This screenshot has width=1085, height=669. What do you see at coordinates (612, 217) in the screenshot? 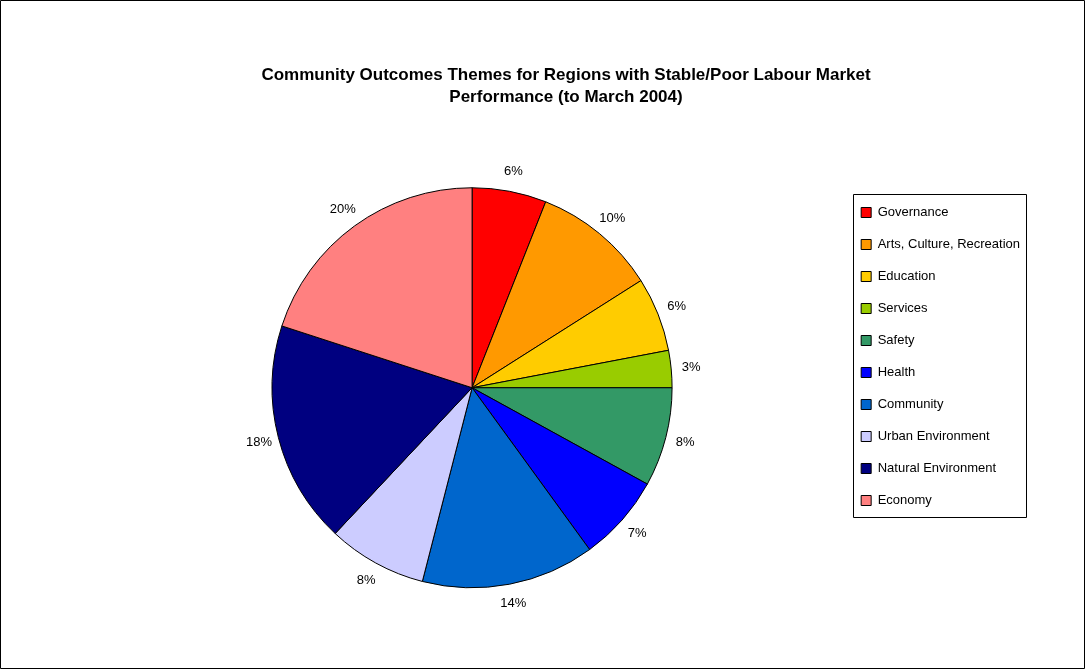
I see `data-label: 10%` at bounding box center [612, 217].